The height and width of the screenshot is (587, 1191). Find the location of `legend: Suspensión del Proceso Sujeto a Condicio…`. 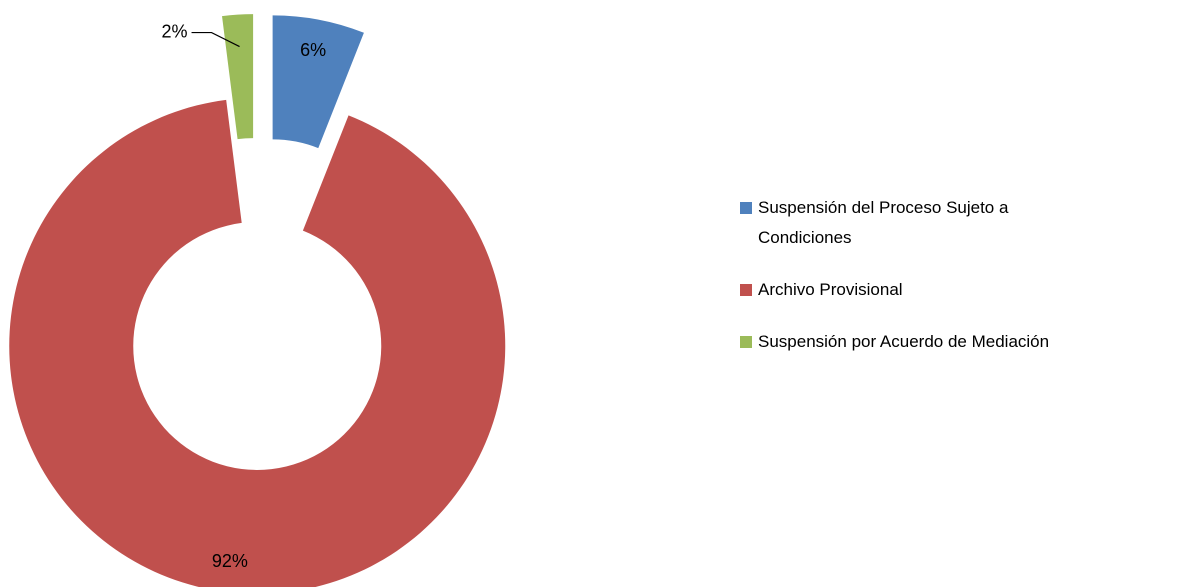

legend: Suspensión del Proceso Sujeto a Condicio… is located at coordinates (914, 286).